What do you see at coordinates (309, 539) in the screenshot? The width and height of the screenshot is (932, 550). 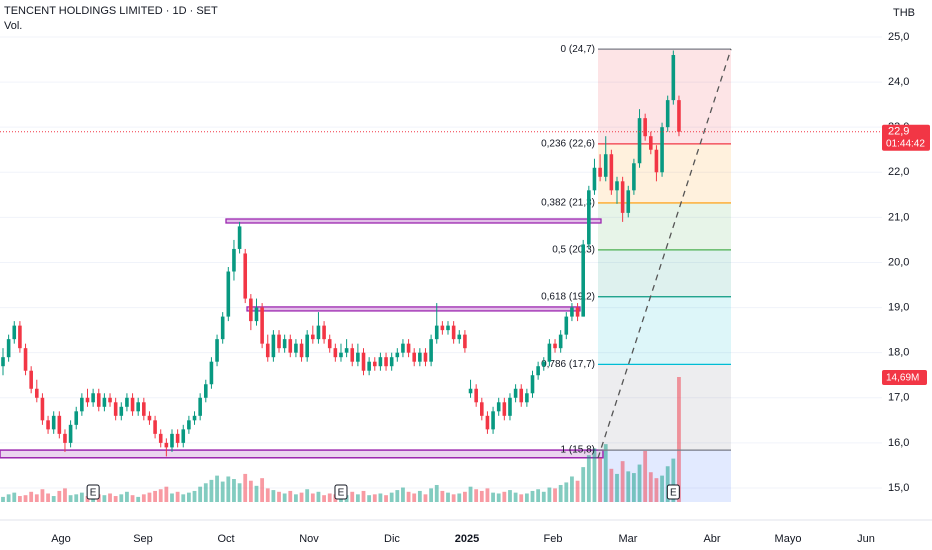 I see `x-tick-label: Nov` at bounding box center [309, 539].